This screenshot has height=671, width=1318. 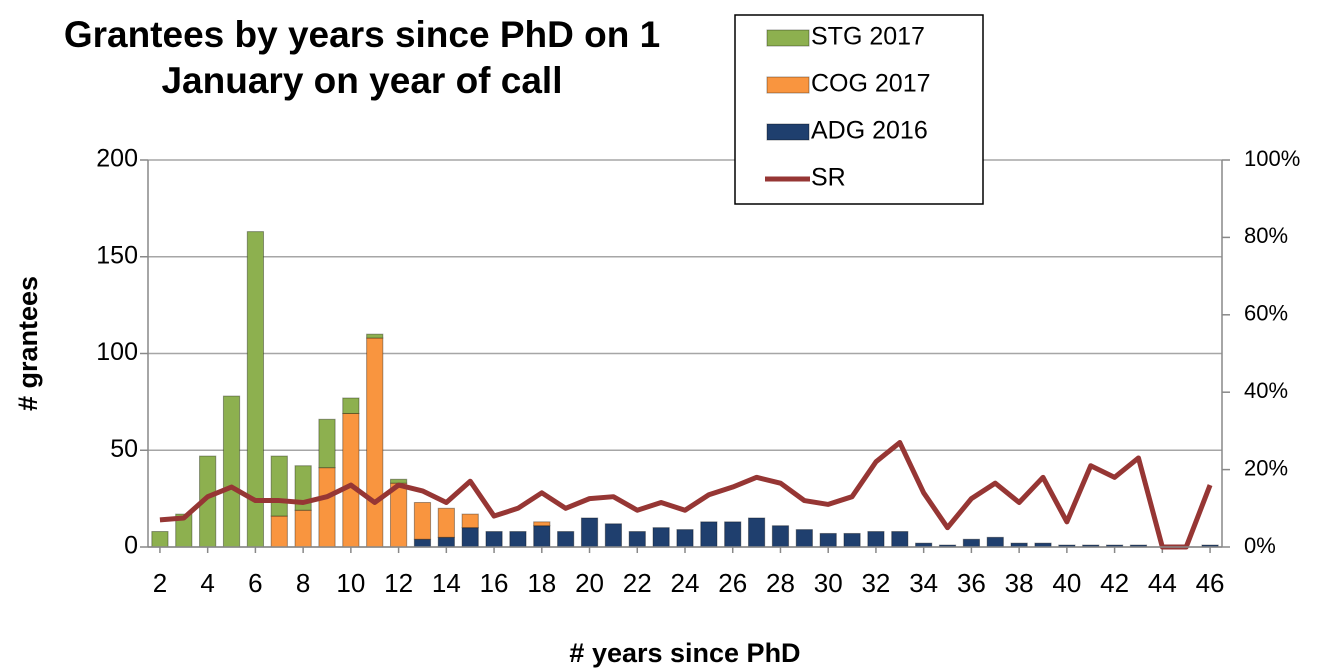 What do you see at coordinates (828, 583) in the screenshot?
I see `x-tick-label: 30` at bounding box center [828, 583].